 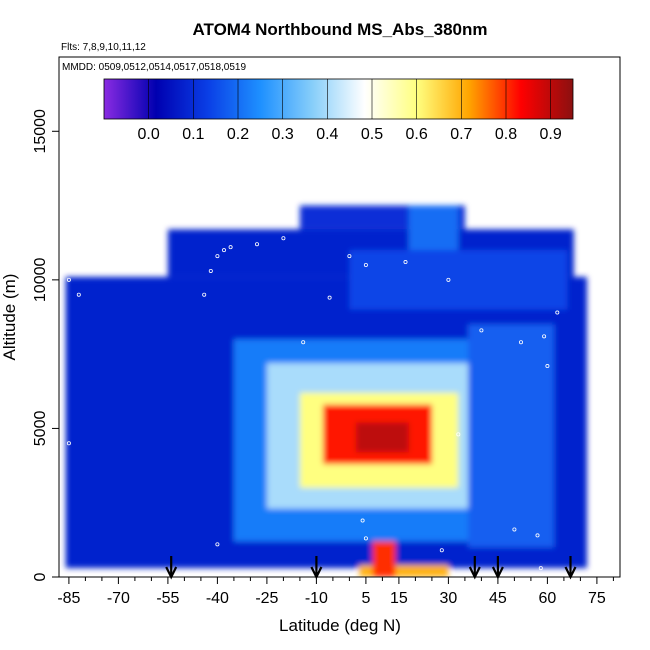 What do you see at coordinates (283, 134) in the screenshot?
I see `colorbar-tick-label: 0.3` at bounding box center [283, 134].